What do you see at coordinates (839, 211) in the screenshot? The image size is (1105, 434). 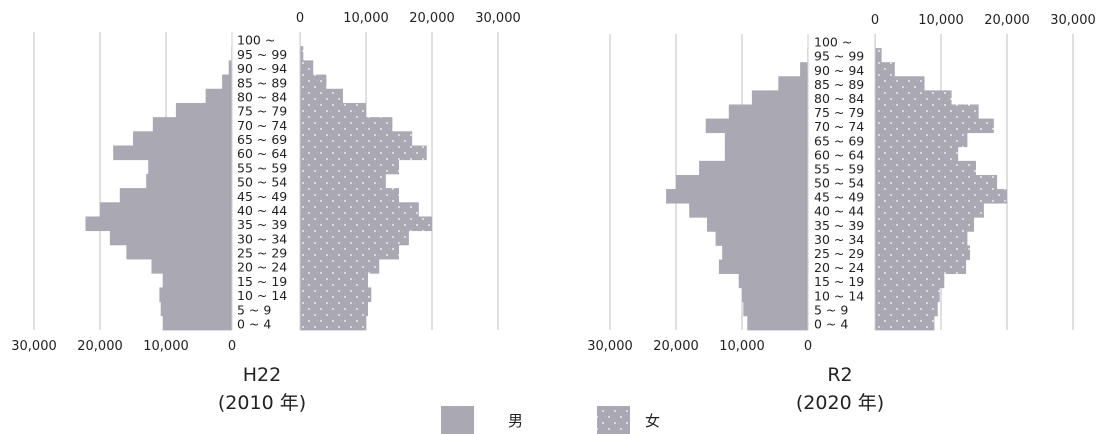 I see `age-label: 40 ~ 44` at bounding box center [839, 211].